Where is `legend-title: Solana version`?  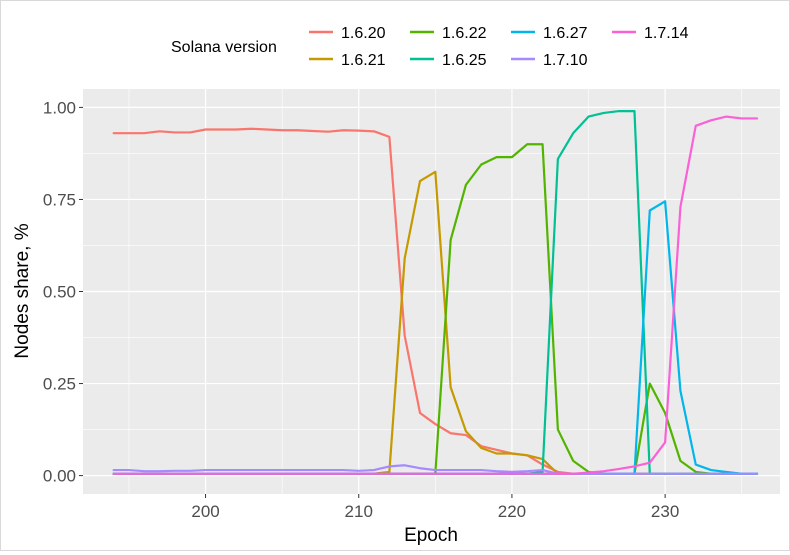
legend-title: Solana version is located at coordinates (224, 47).